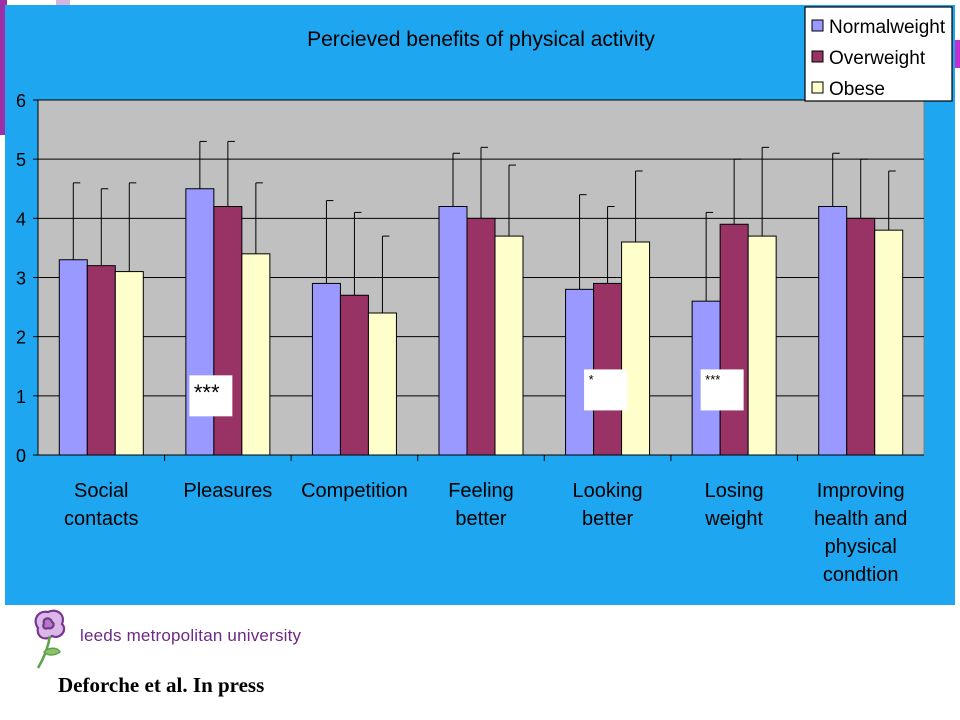 This screenshot has width=960, height=720. Describe the element at coordinates (887, 27) in the screenshot. I see `legend-label: Normalweight` at that location.